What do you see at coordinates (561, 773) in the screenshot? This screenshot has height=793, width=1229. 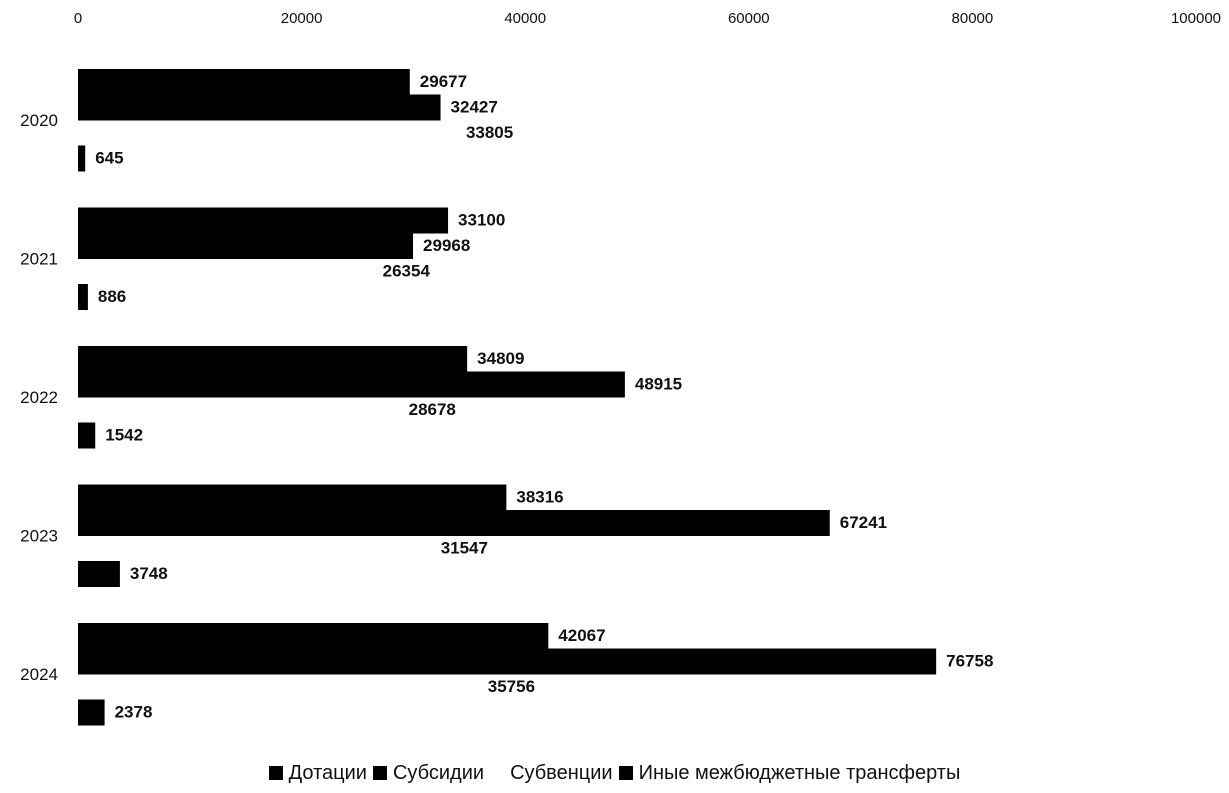 I see `legend-label: Субвенции` at bounding box center [561, 773].